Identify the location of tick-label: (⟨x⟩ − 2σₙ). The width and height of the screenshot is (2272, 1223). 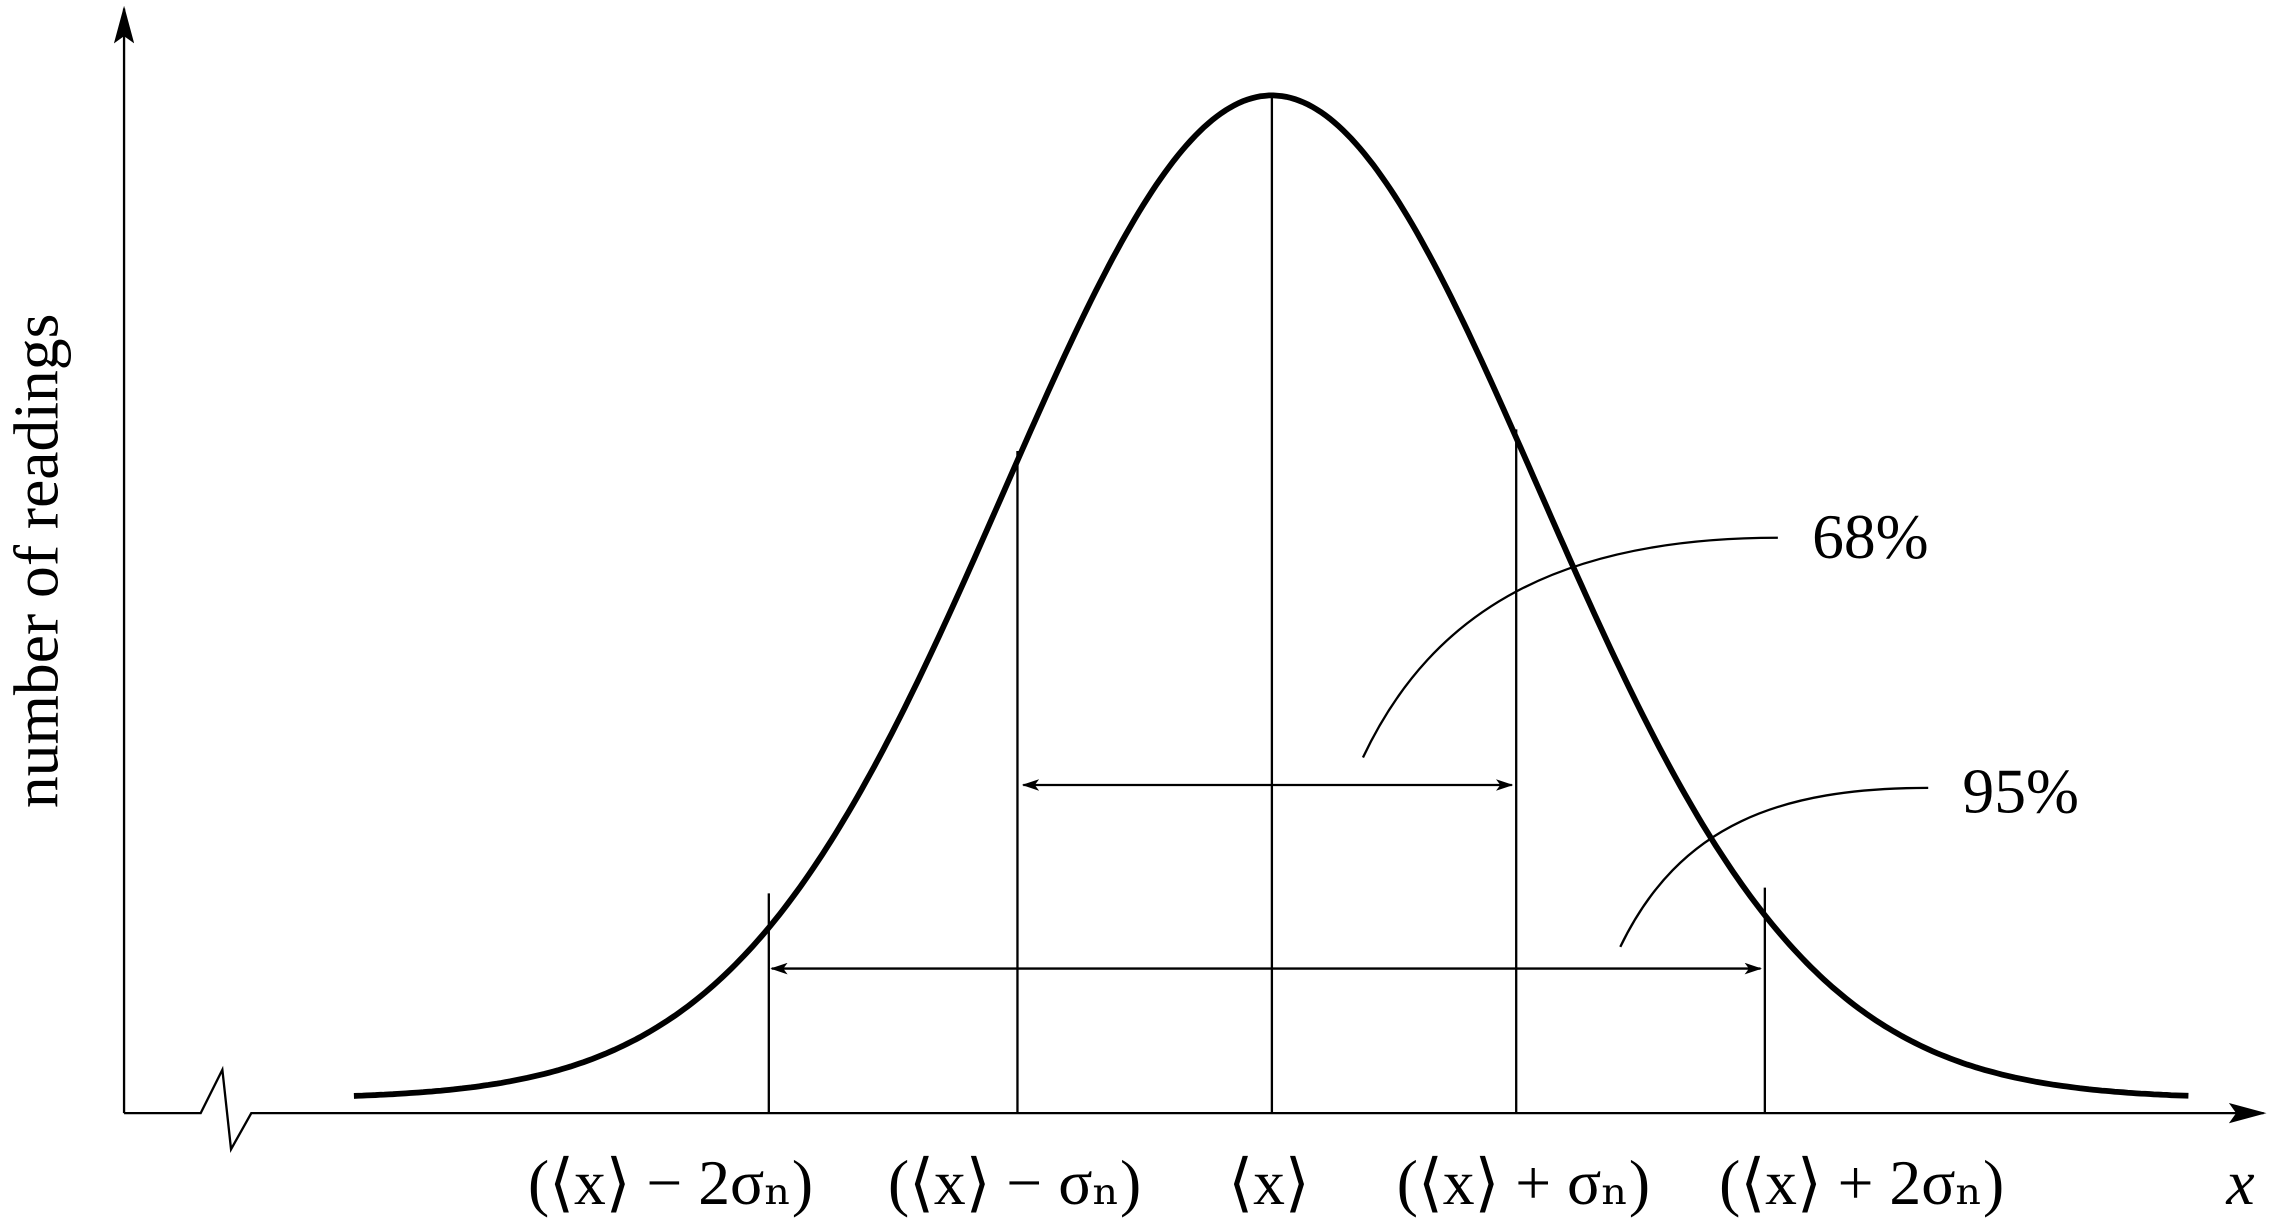
(670, 1182).